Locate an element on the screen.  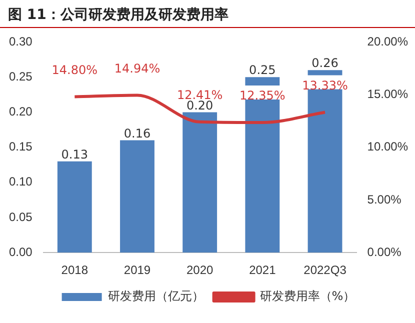
x-tick-label: 2018 is located at coordinates (74, 270).